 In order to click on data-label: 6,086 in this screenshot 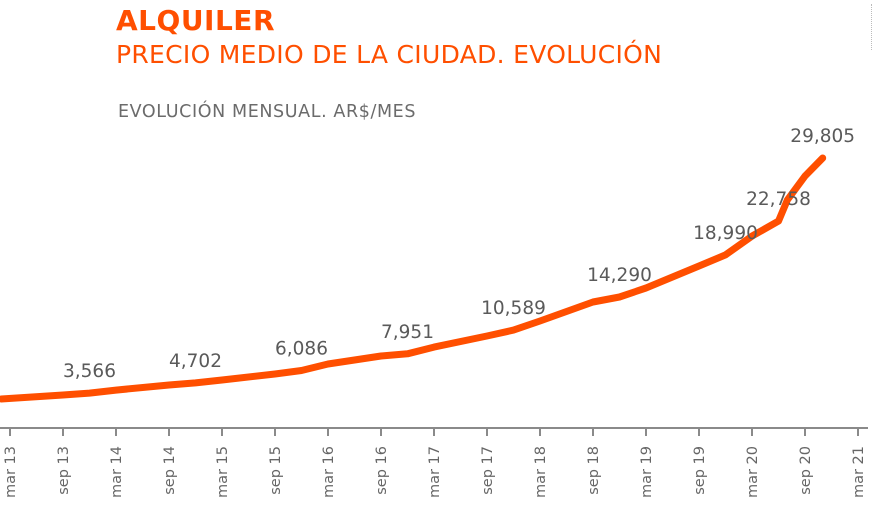, I will do `click(301, 348)`.